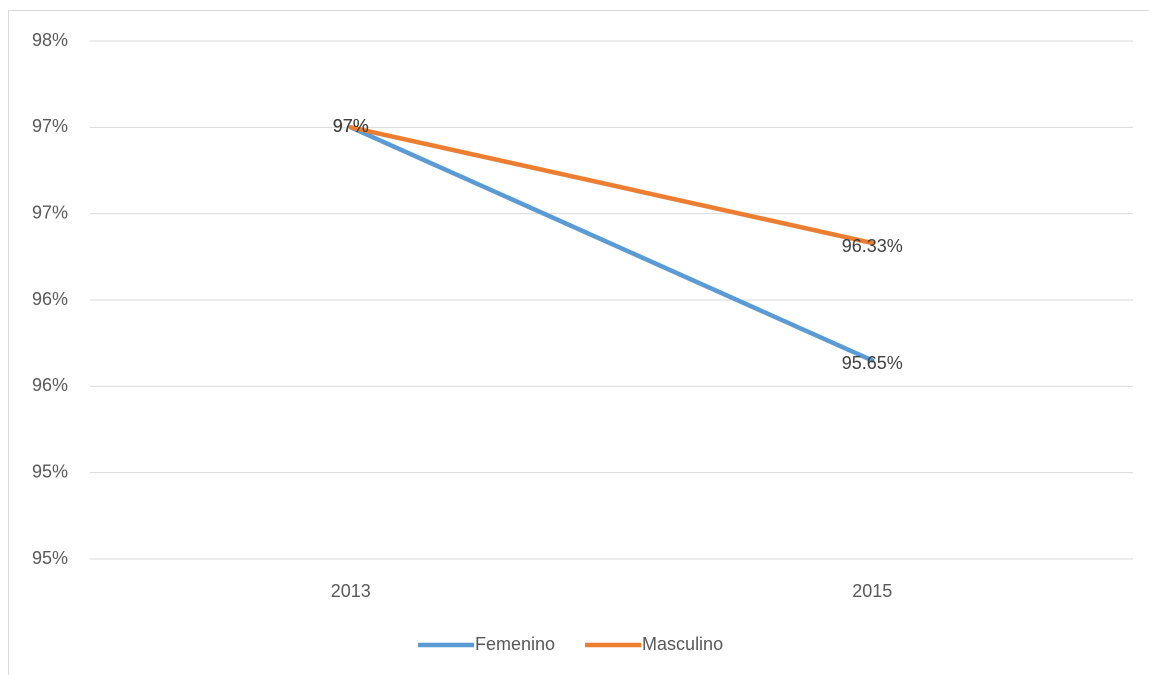  What do you see at coordinates (351, 591) in the screenshot?
I see `x-tick-label: 2013` at bounding box center [351, 591].